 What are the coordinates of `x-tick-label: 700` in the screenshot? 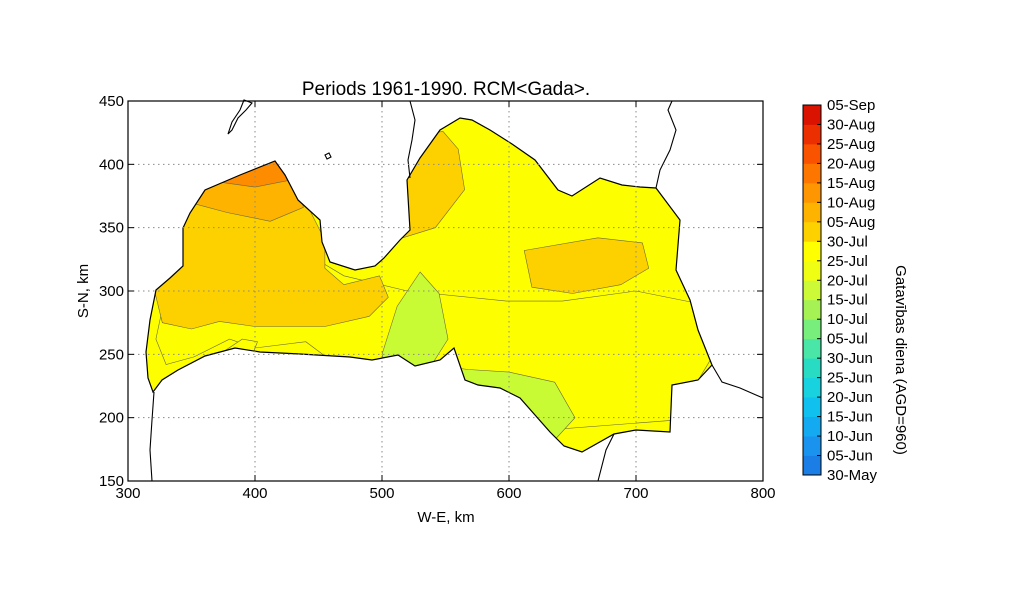 It's located at (635, 493).